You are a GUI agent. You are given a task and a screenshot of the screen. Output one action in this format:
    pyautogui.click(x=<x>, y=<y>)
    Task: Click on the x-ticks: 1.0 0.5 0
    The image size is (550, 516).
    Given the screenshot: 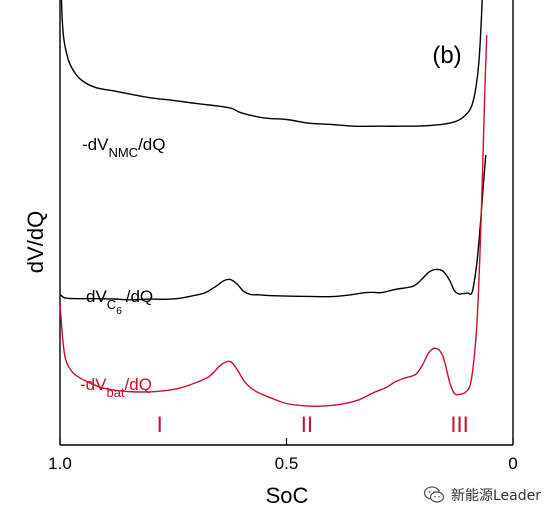 What is the action you would take?
    pyautogui.click(x=283, y=455)
    